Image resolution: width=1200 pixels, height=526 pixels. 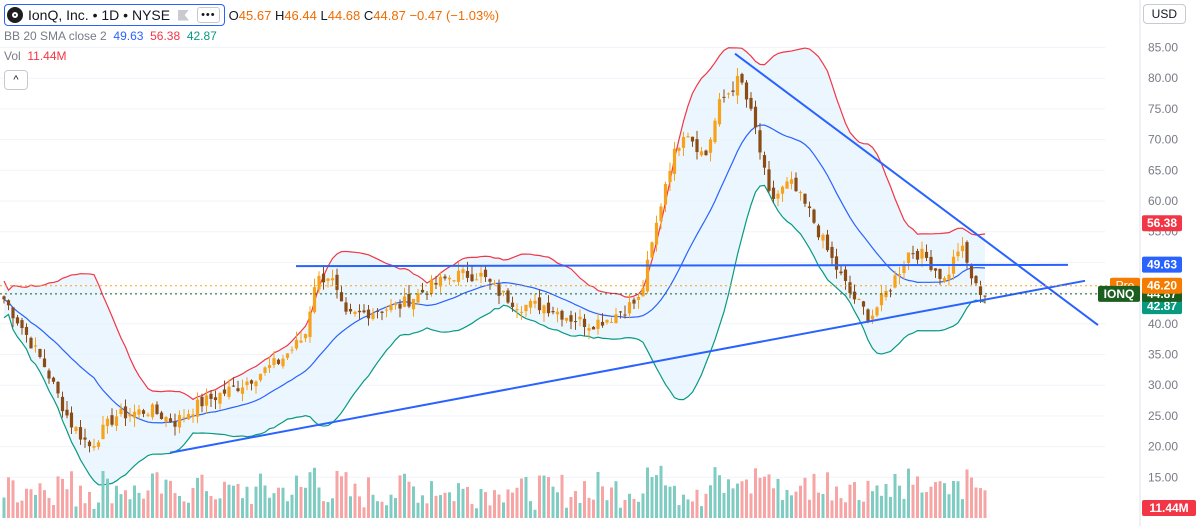 What do you see at coordinates (110, 36) in the screenshot?
I see `bb-legend: BB 20 SMA close 2 49.63 56.38 42.87` at bounding box center [110, 36].